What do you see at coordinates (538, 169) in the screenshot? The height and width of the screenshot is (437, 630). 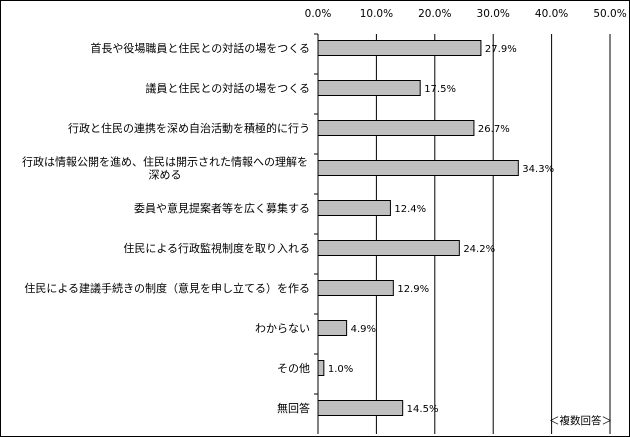 I see `value-label: 34.3%` at bounding box center [538, 169].